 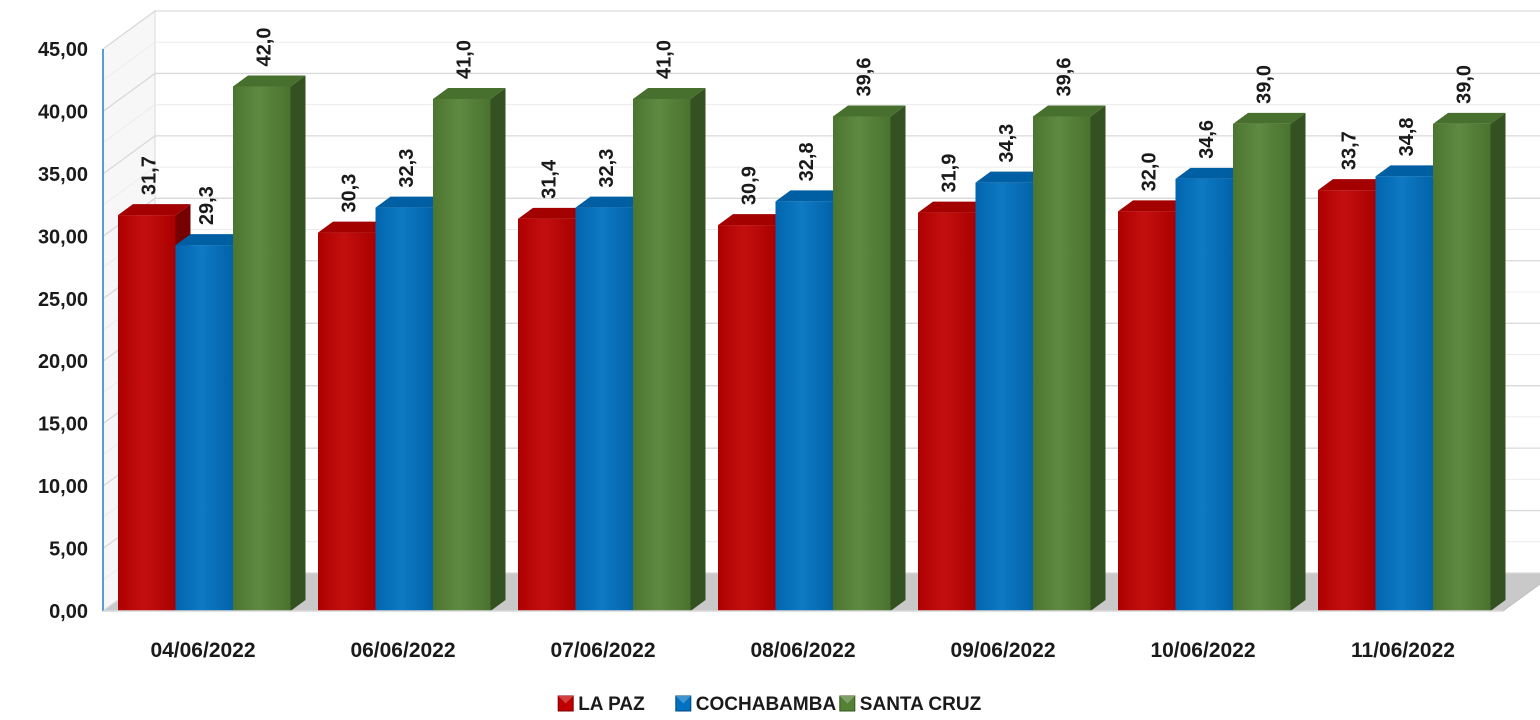 I want to click on y-tick-label: 40,00, so click(x=63, y=112).